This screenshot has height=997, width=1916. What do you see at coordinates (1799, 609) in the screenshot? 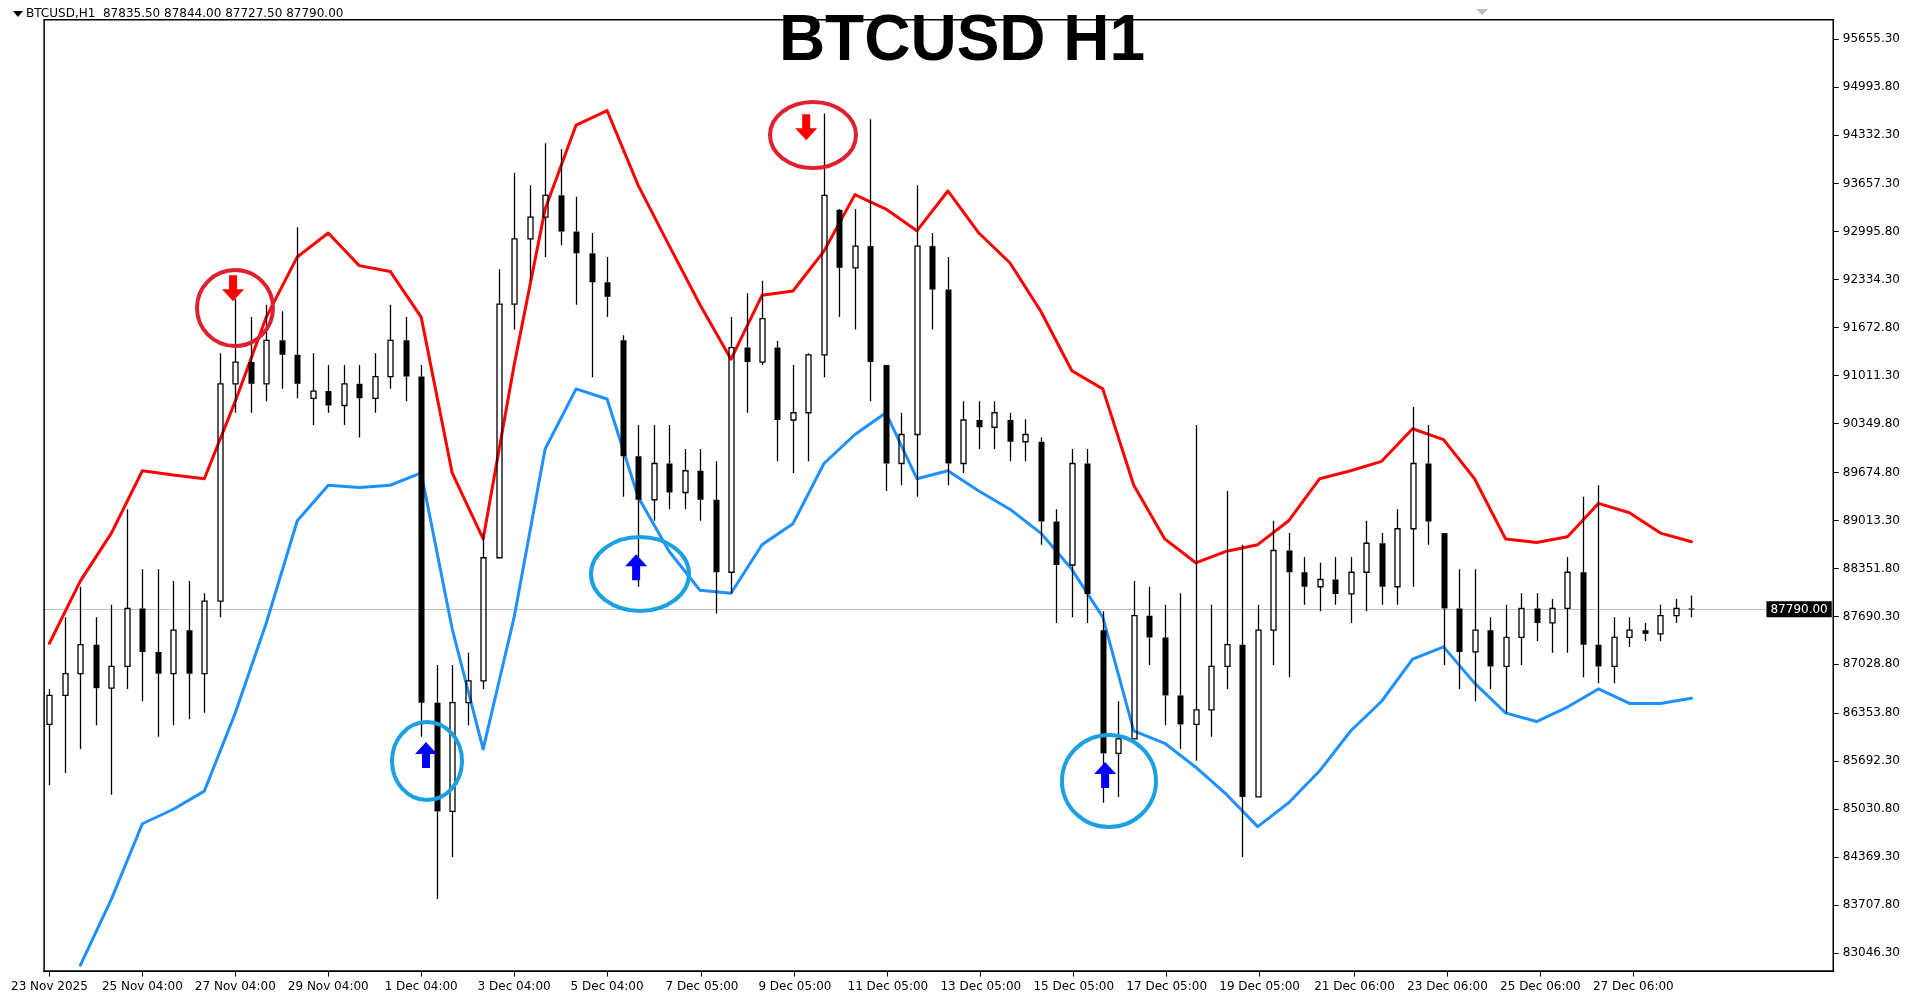
I see `ref-line-label: 87790.00` at bounding box center [1799, 609].